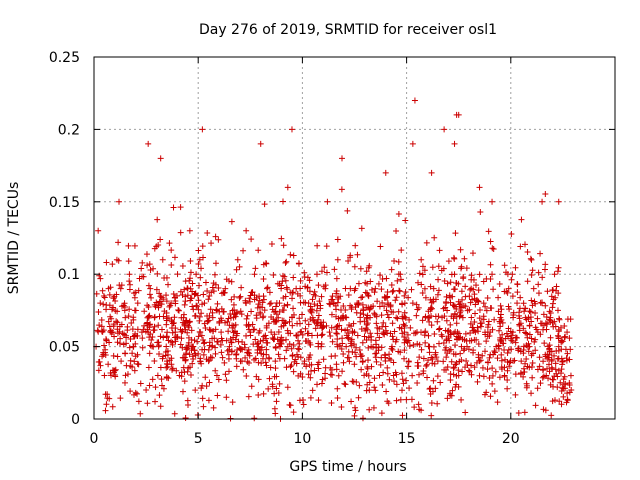  What do you see at coordinates (511, 439) in the screenshot?
I see `x-tick-label: 20` at bounding box center [511, 439].